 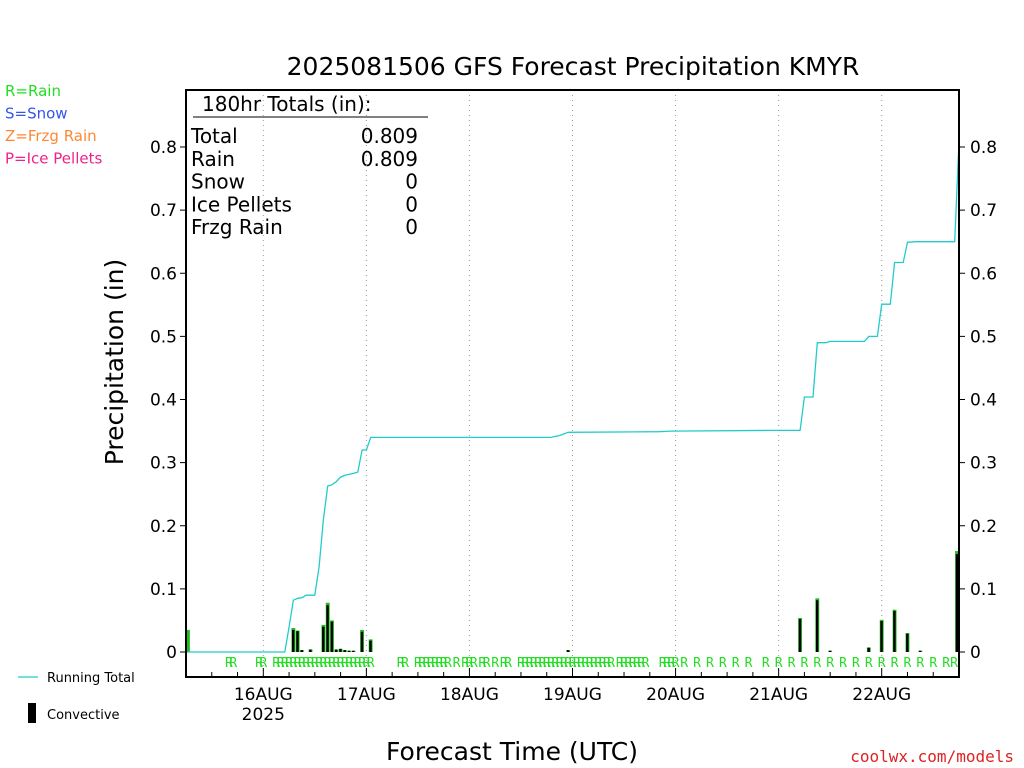 What do you see at coordinates (53, 125) in the screenshot?
I see `precip-type-legend: R=Rain S=Snow Z=Frzg Rain P=Ice Pellets` at bounding box center [53, 125].